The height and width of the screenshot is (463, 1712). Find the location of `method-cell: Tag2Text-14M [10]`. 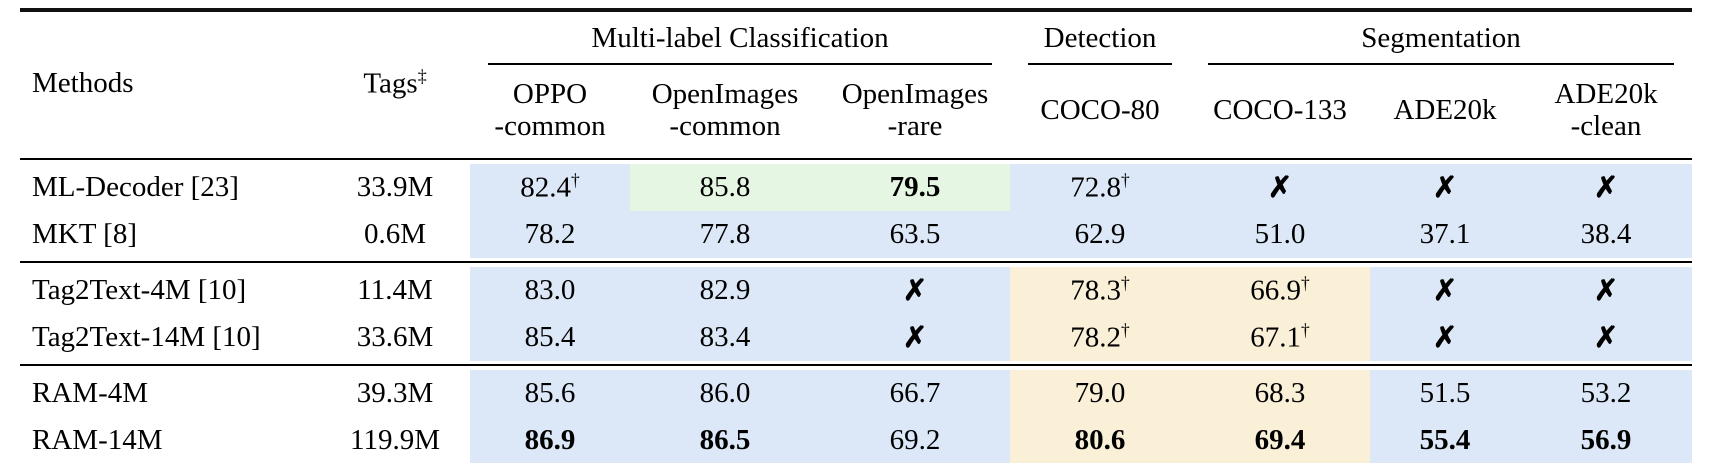

method-cell: Tag2Text-14M [10] is located at coordinates (146, 337).